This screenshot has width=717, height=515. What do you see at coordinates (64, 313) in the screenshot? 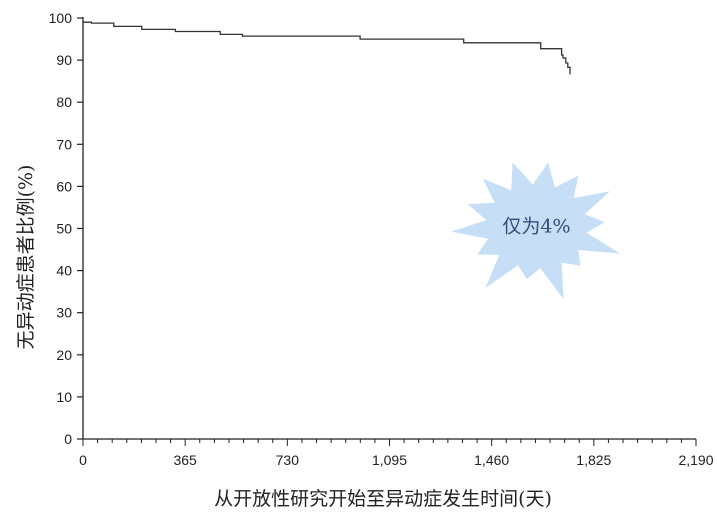
I see `y-tick-label: 30` at bounding box center [64, 313].